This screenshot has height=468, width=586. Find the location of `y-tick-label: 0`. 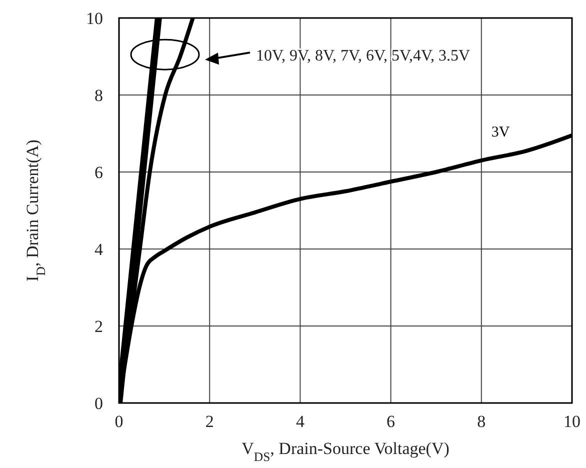

y-tick-label: 0 is located at coordinates (98, 403).